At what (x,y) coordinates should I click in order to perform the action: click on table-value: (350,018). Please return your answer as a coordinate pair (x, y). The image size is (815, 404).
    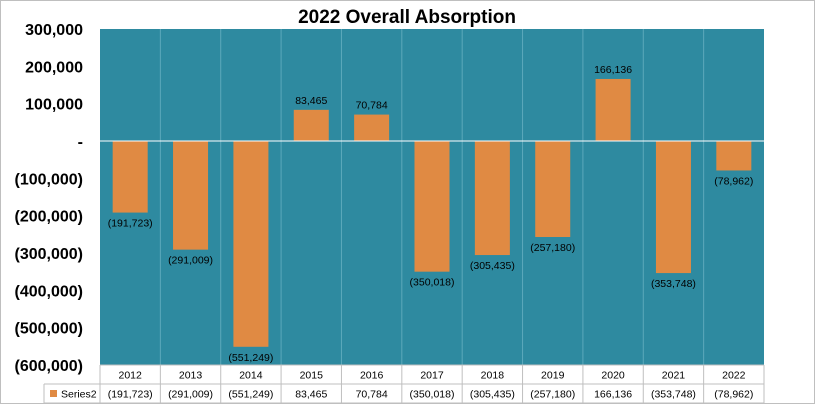
    Looking at the image, I should click on (432, 395).